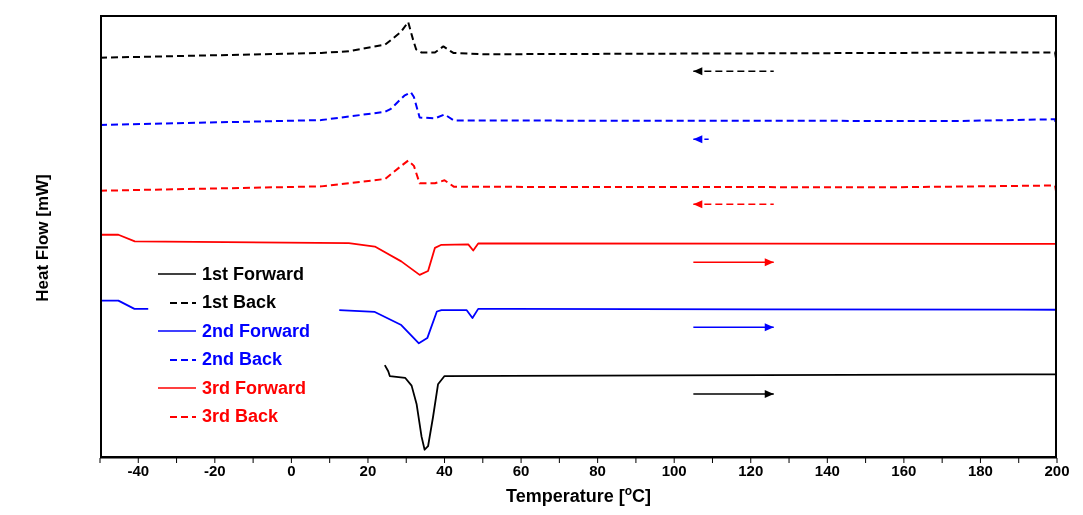 Image resolution: width=1083 pixels, height=515 pixels. Describe the element at coordinates (444, 470) in the screenshot. I see `x-tick-label: 40` at that location.